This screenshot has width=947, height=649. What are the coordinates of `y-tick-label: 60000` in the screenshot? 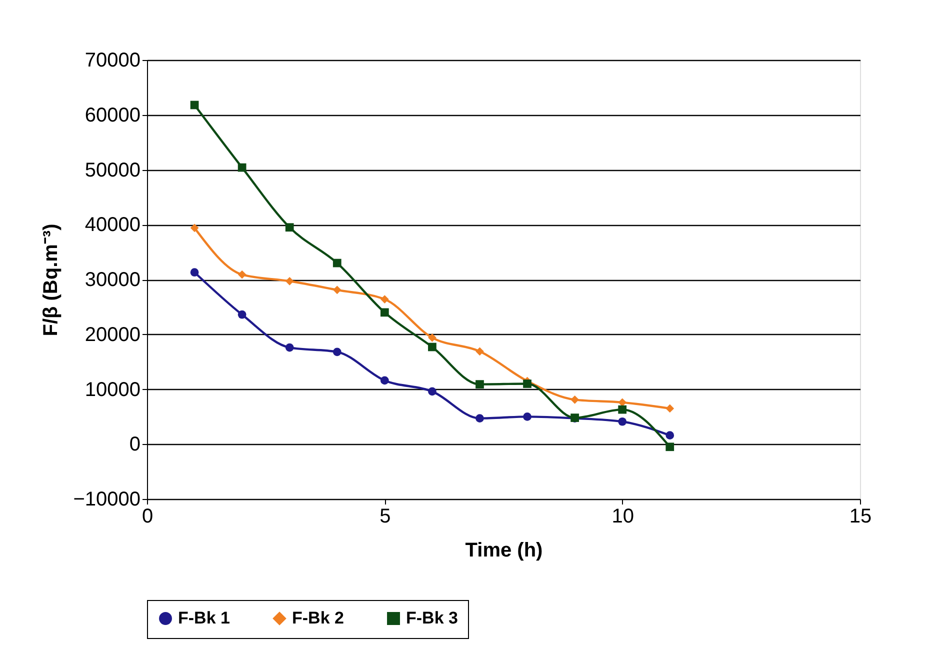 It's located at (112, 115).